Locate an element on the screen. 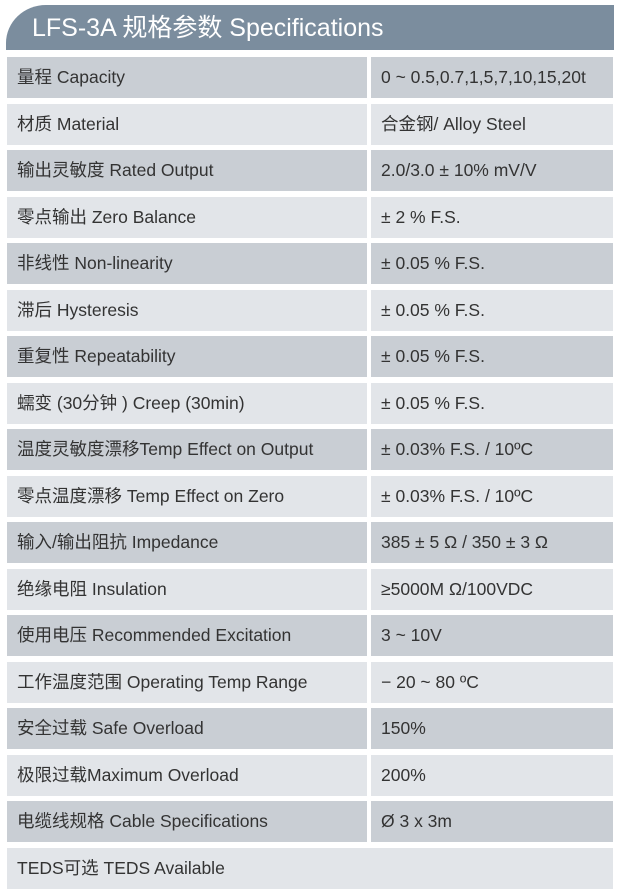 This screenshot has height=894, width=619. spec-value: 合金钢/ Alloy Steel is located at coordinates (492, 124).